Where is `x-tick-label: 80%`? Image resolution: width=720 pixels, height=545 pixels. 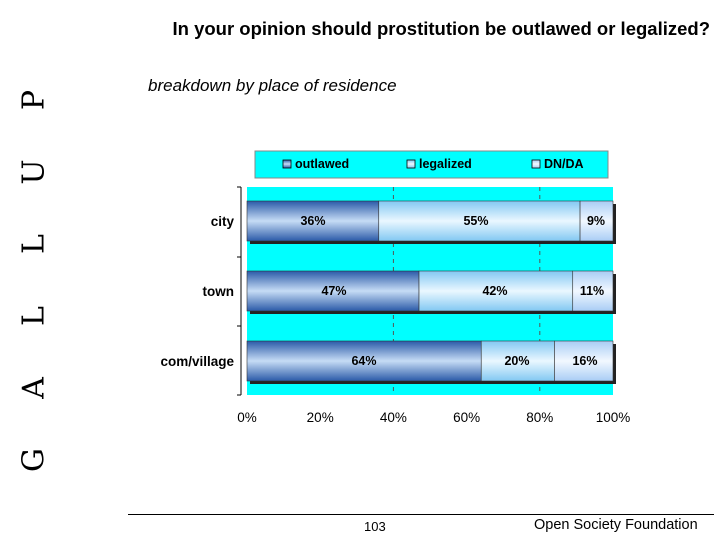
x-tick-label: 80% is located at coordinates (539, 417).